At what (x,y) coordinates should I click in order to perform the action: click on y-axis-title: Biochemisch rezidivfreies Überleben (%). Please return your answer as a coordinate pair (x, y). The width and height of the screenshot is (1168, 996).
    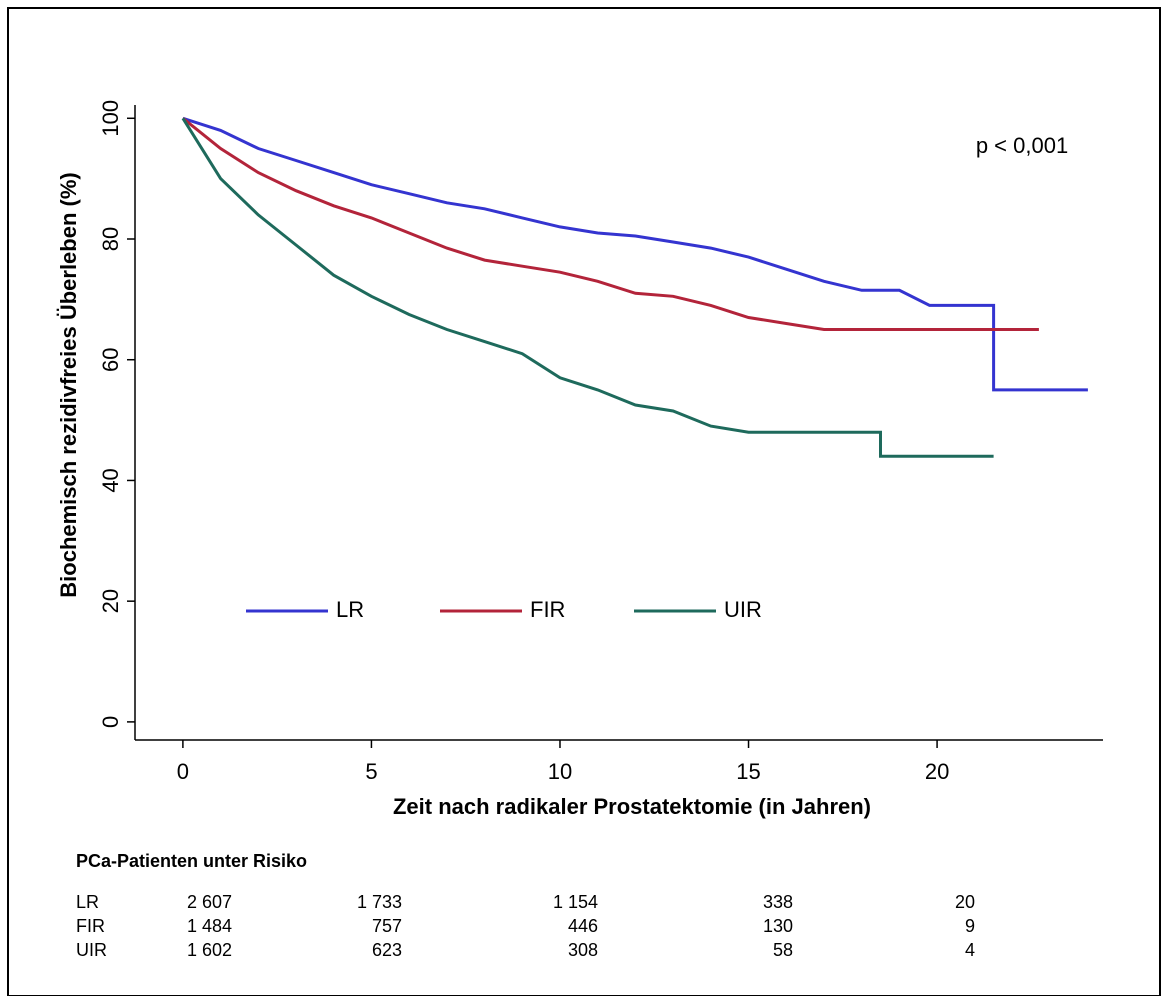
    Looking at the image, I should click on (68, 384).